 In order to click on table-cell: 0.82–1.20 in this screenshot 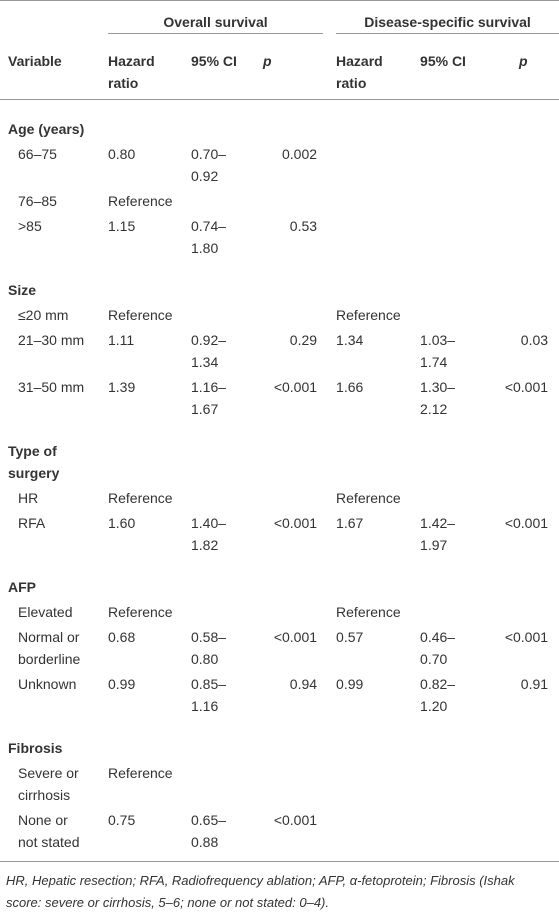, I will do `click(438, 695)`.